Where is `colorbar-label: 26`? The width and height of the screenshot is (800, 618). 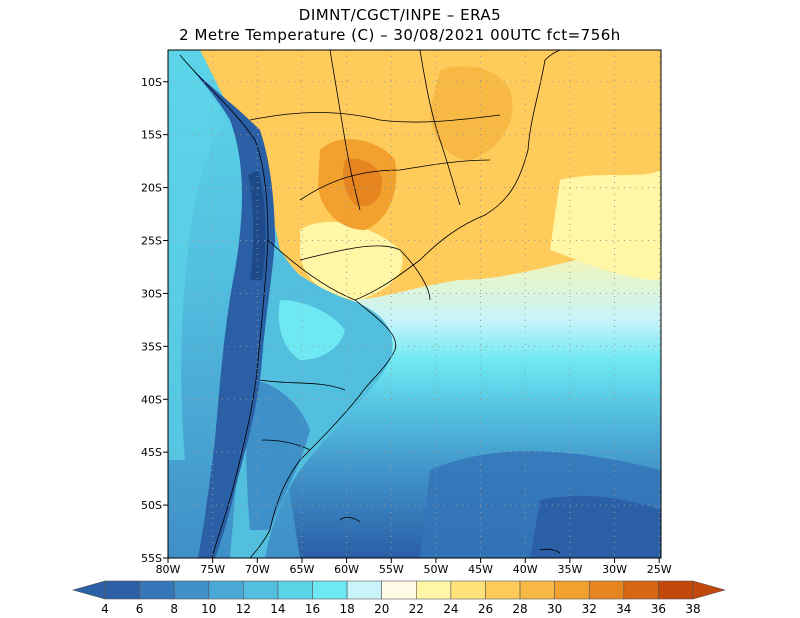
colorbar-label: 26 is located at coordinates (485, 609).